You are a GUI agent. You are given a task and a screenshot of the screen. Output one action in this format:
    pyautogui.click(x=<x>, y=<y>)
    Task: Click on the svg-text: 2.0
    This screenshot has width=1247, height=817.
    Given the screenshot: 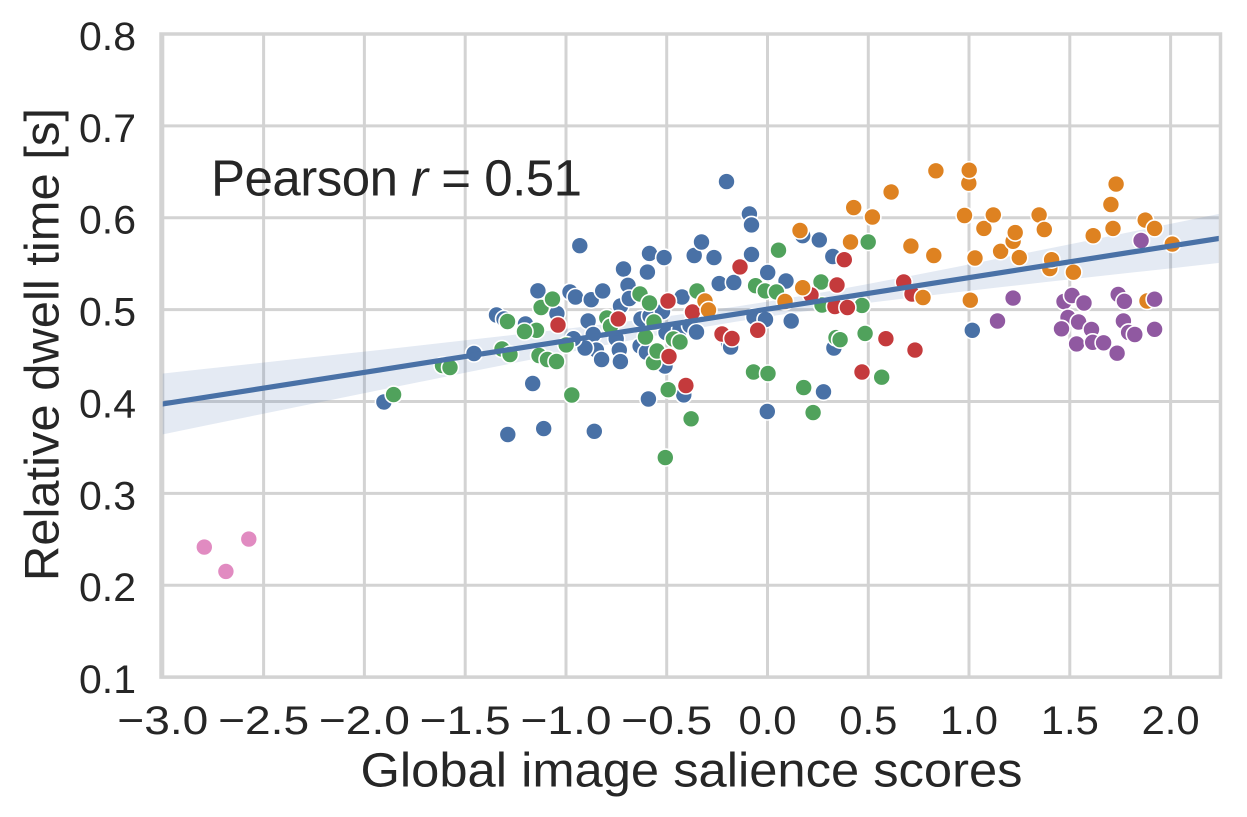 What is the action you would take?
    pyautogui.click(x=1171, y=721)
    